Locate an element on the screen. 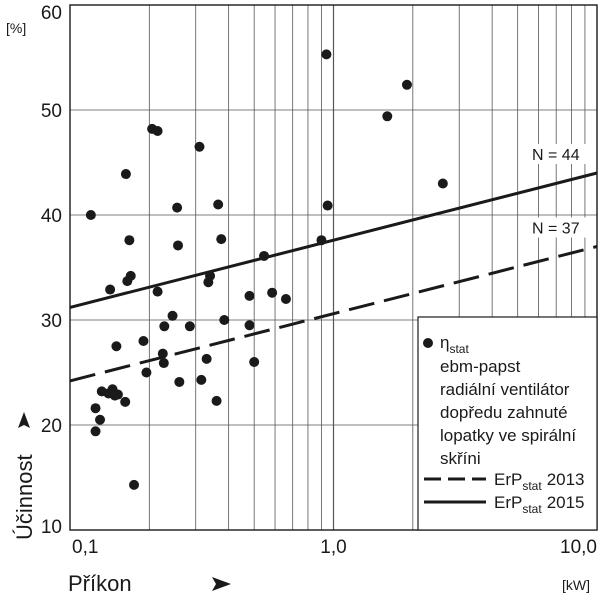  legend-solid-sub: stat is located at coordinates (532, 509).